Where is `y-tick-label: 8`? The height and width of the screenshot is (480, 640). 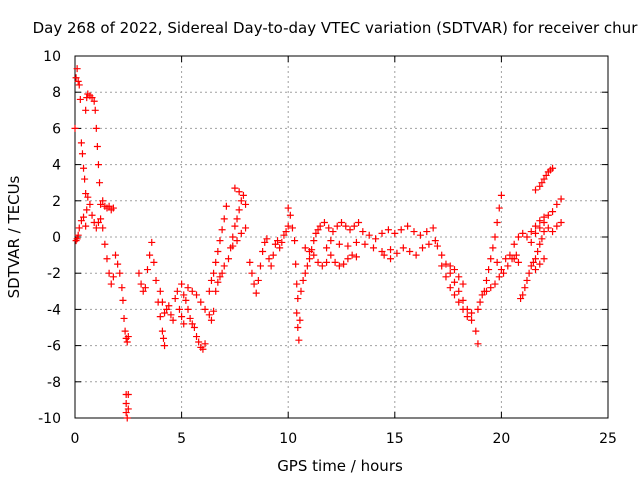
y-tick-label: 8 is located at coordinates (56, 93).